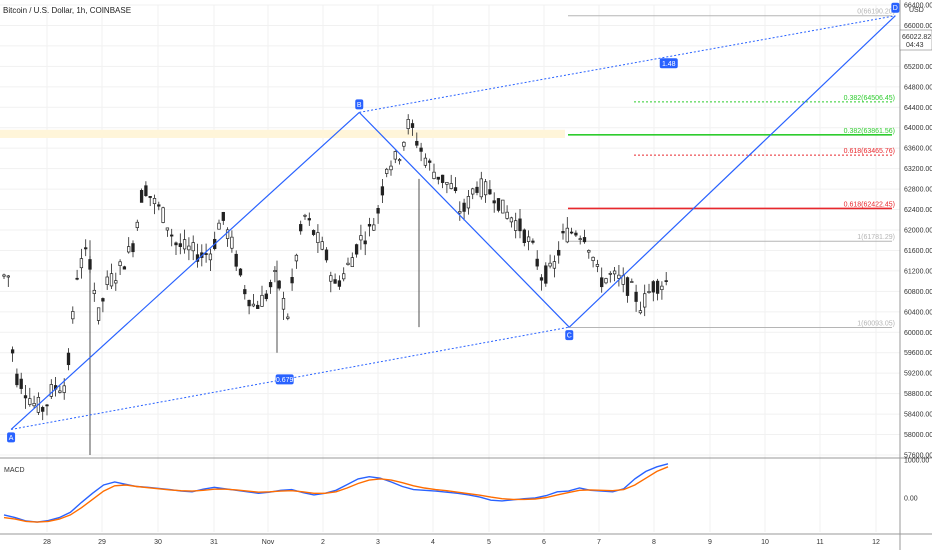  What do you see at coordinates (464, 219) in the screenshot?
I see `pattern-leg` at bounding box center [464, 219].